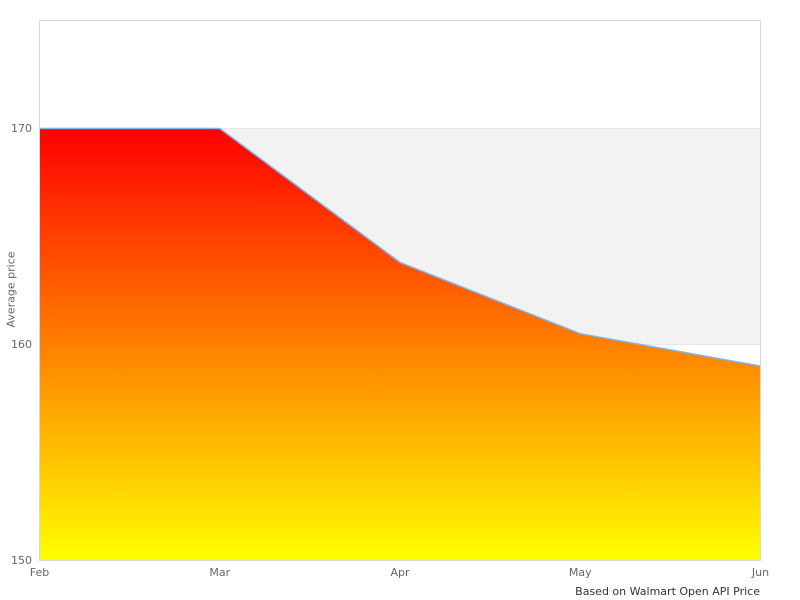  I want to click on x-tick-label: Jun, so click(760, 572).